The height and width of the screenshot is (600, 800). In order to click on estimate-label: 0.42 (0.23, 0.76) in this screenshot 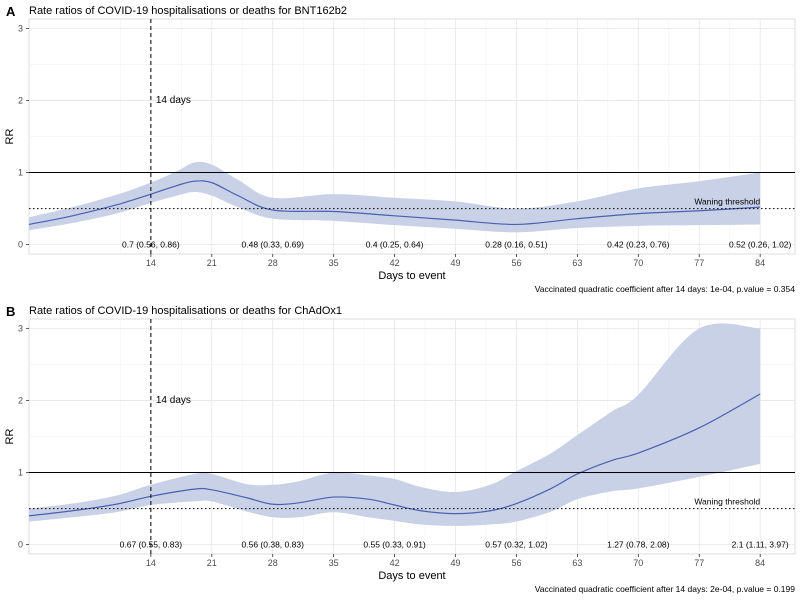, I will do `click(638, 245)`.